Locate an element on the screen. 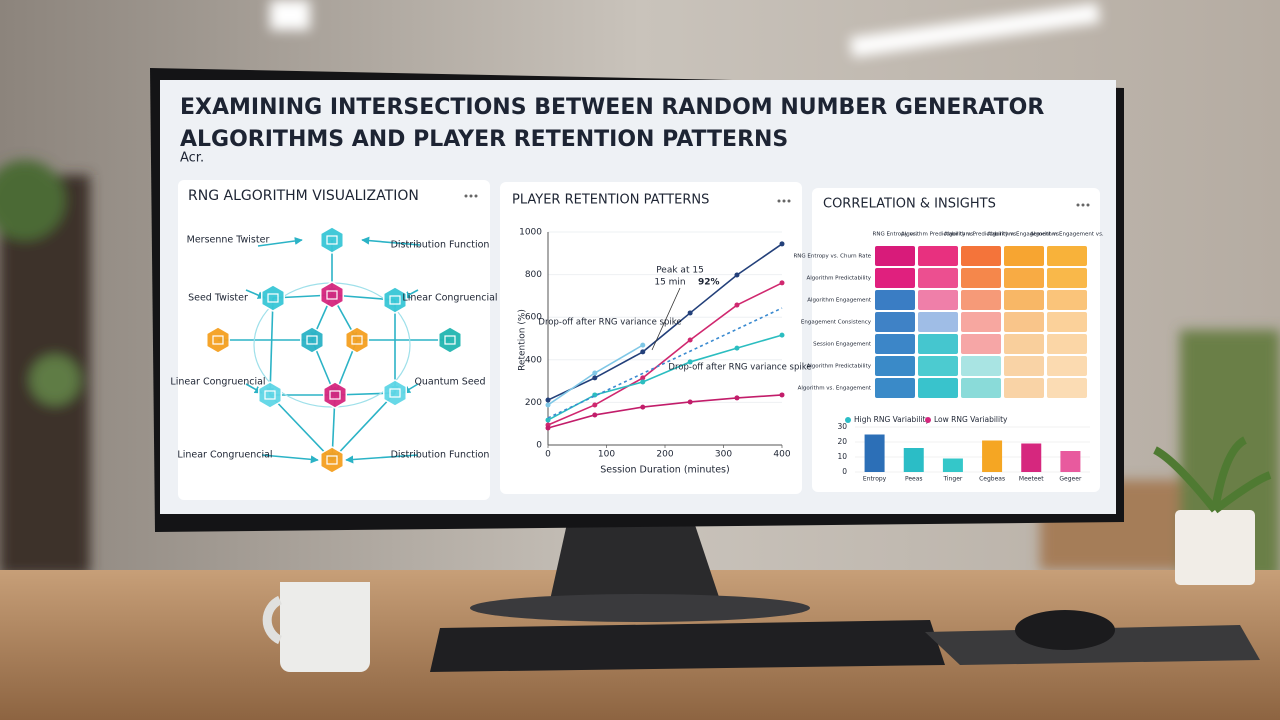 Image resolution: width=1280 pixels, height=720 pixels. x-tick-label: 200 is located at coordinates (664, 455).